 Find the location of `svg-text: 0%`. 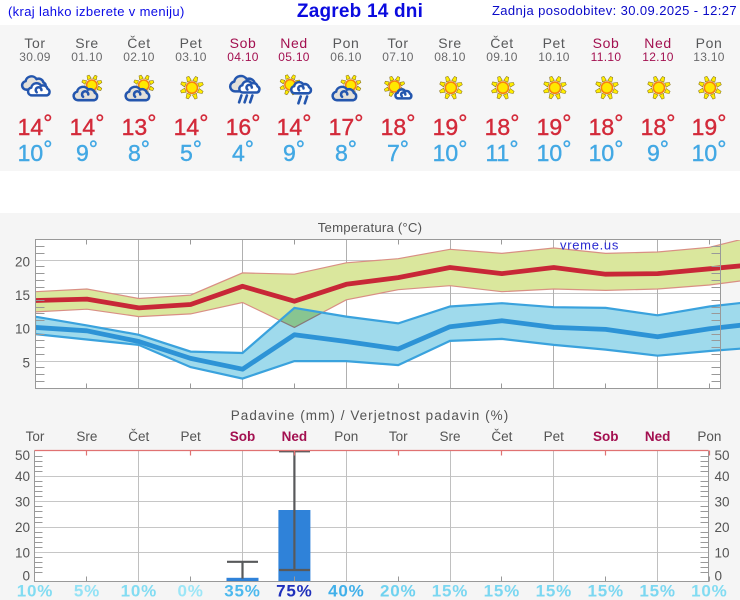

svg-text: 0% is located at coordinates (191, 591).